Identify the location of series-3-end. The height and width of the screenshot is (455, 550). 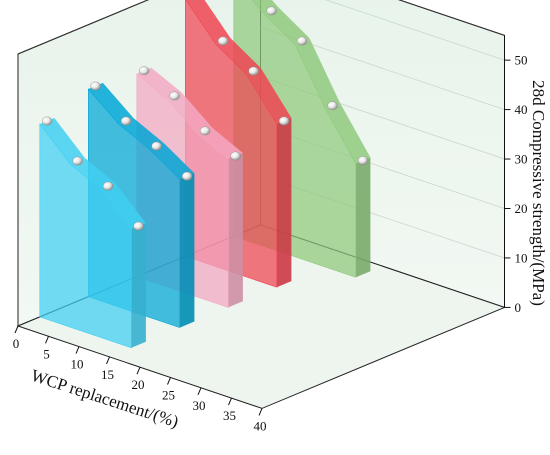
(235, 230).